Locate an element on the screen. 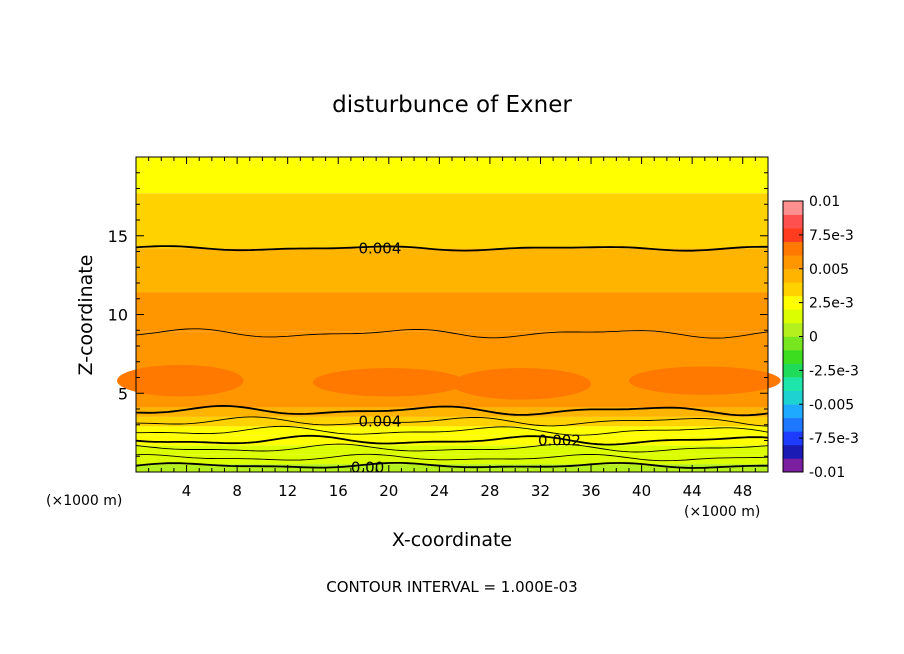 This screenshot has width=904, height=654. x-unit-right: (×1000 m) is located at coordinates (722, 512).